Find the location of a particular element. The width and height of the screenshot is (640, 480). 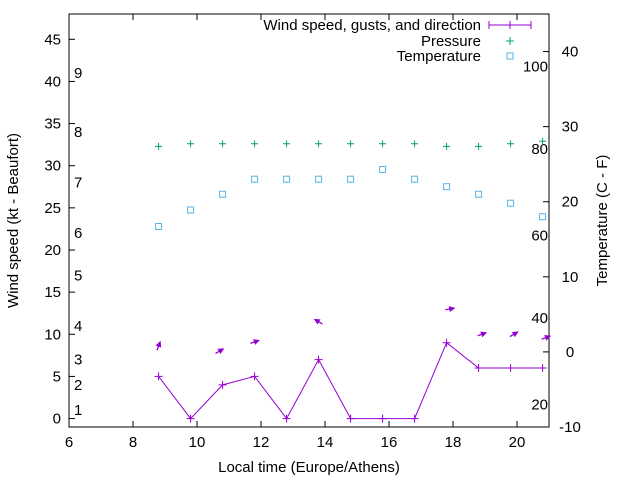

x-tick-label: 6 is located at coordinates (69, 442).